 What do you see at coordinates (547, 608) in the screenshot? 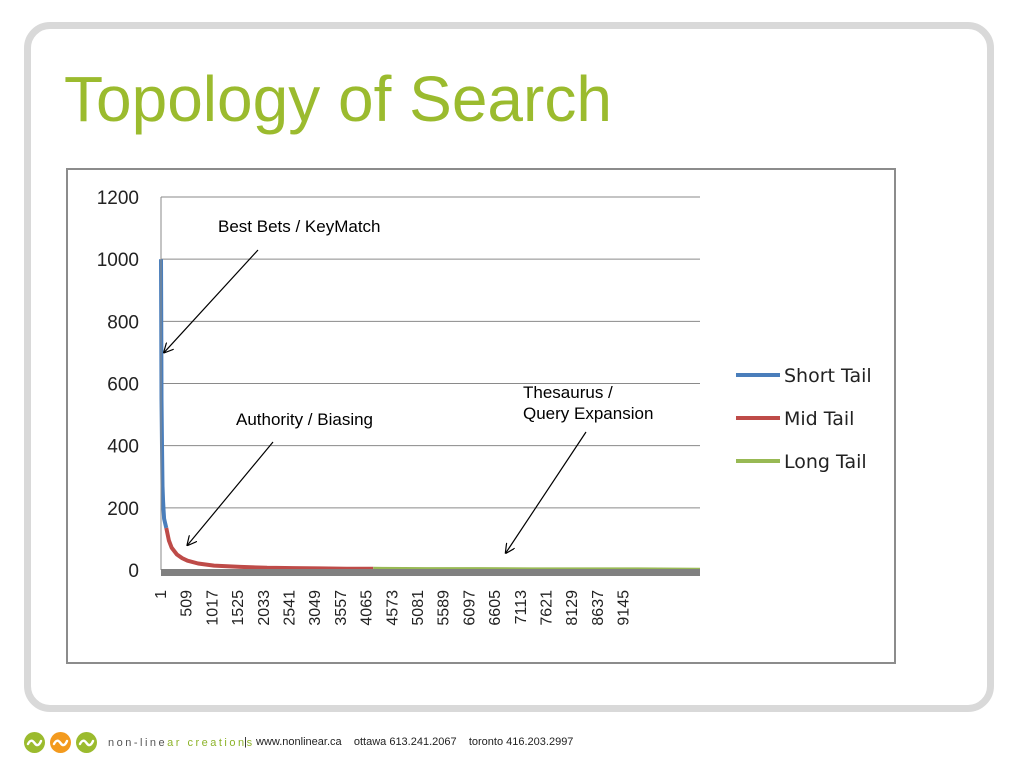
I see `x-tick-label: 7621` at bounding box center [547, 608].